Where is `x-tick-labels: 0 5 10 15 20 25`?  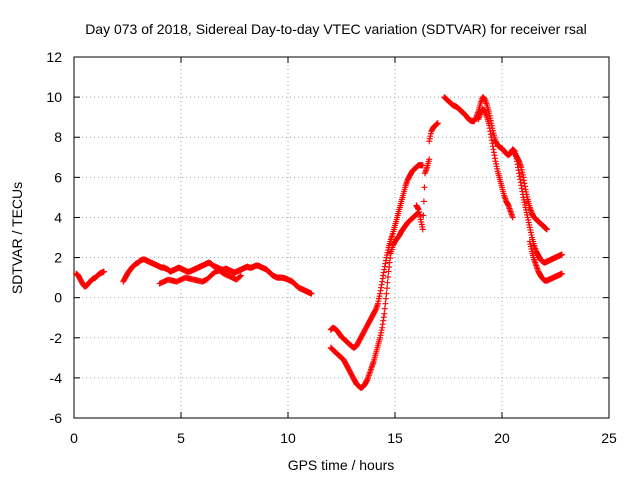 x-tick-labels: 0 5 10 15 20 25 is located at coordinates (343, 438).